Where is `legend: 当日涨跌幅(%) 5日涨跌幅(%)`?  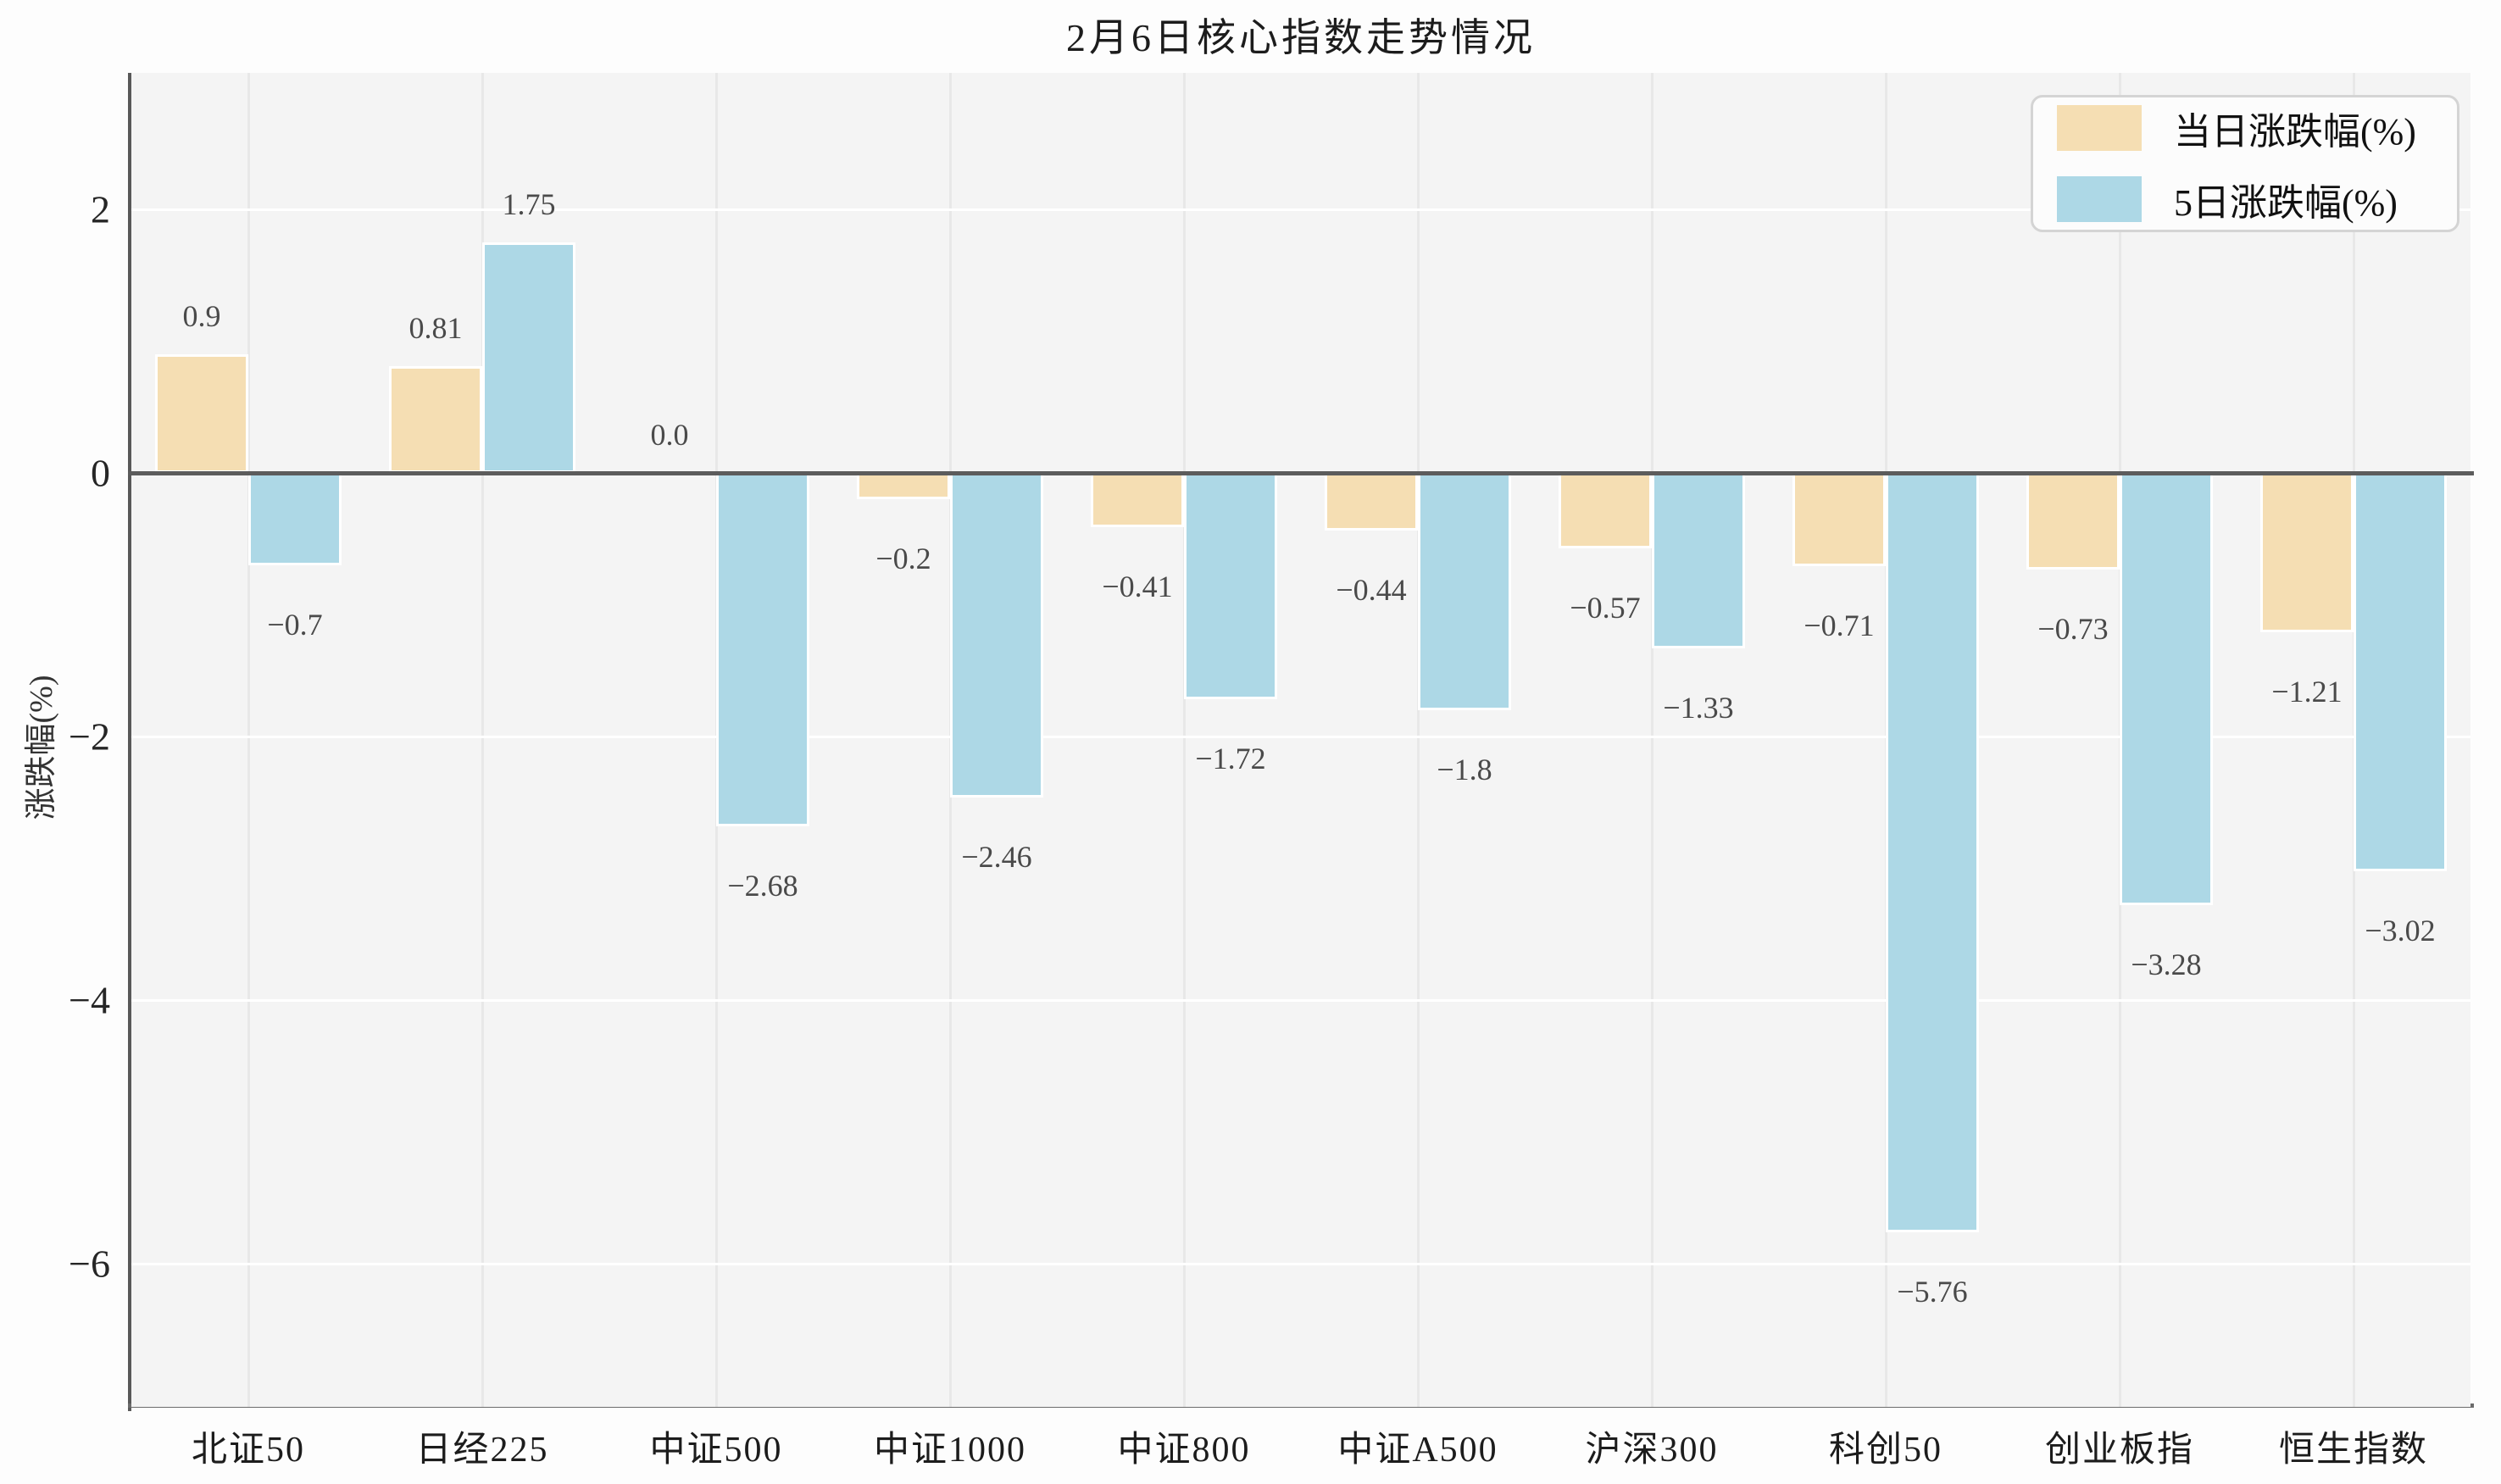
legend: 当日涨跌幅(%) 5日涨跌幅(%) is located at coordinates (2245, 164).